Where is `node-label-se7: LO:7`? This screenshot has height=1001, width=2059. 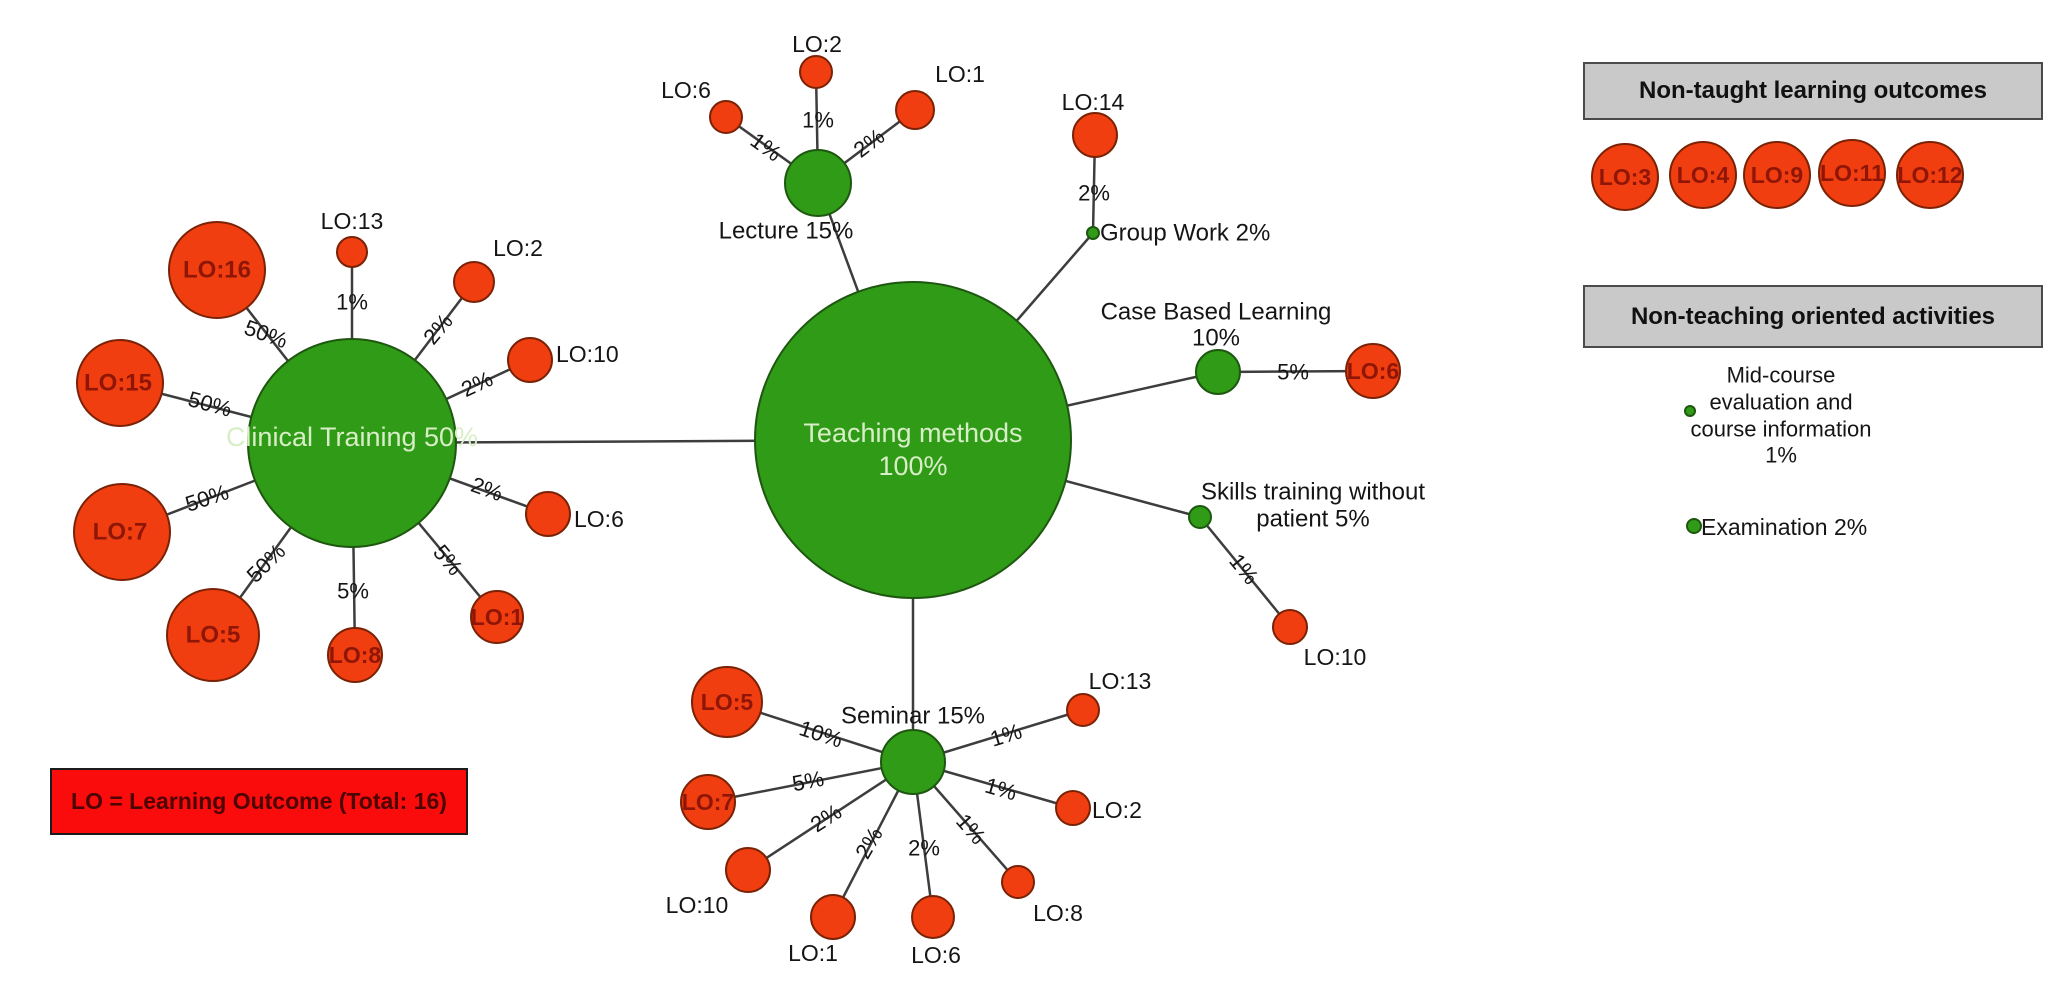 node-label-se7: LO:7 is located at coordinates (708, 802).